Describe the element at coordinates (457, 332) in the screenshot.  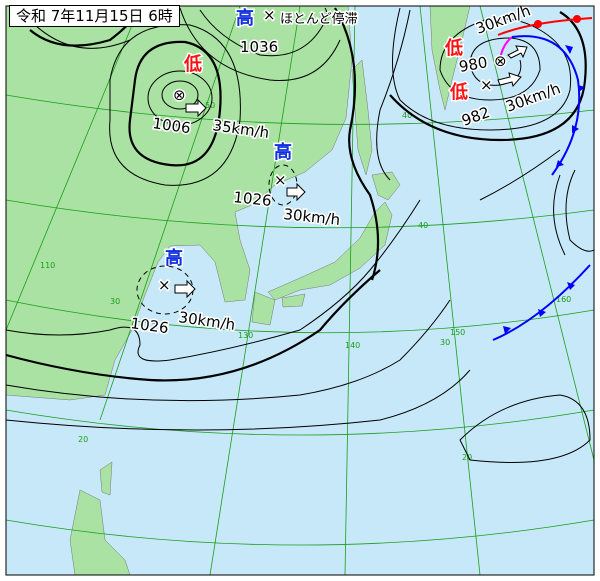
I see `lon-label: 150` at that location.